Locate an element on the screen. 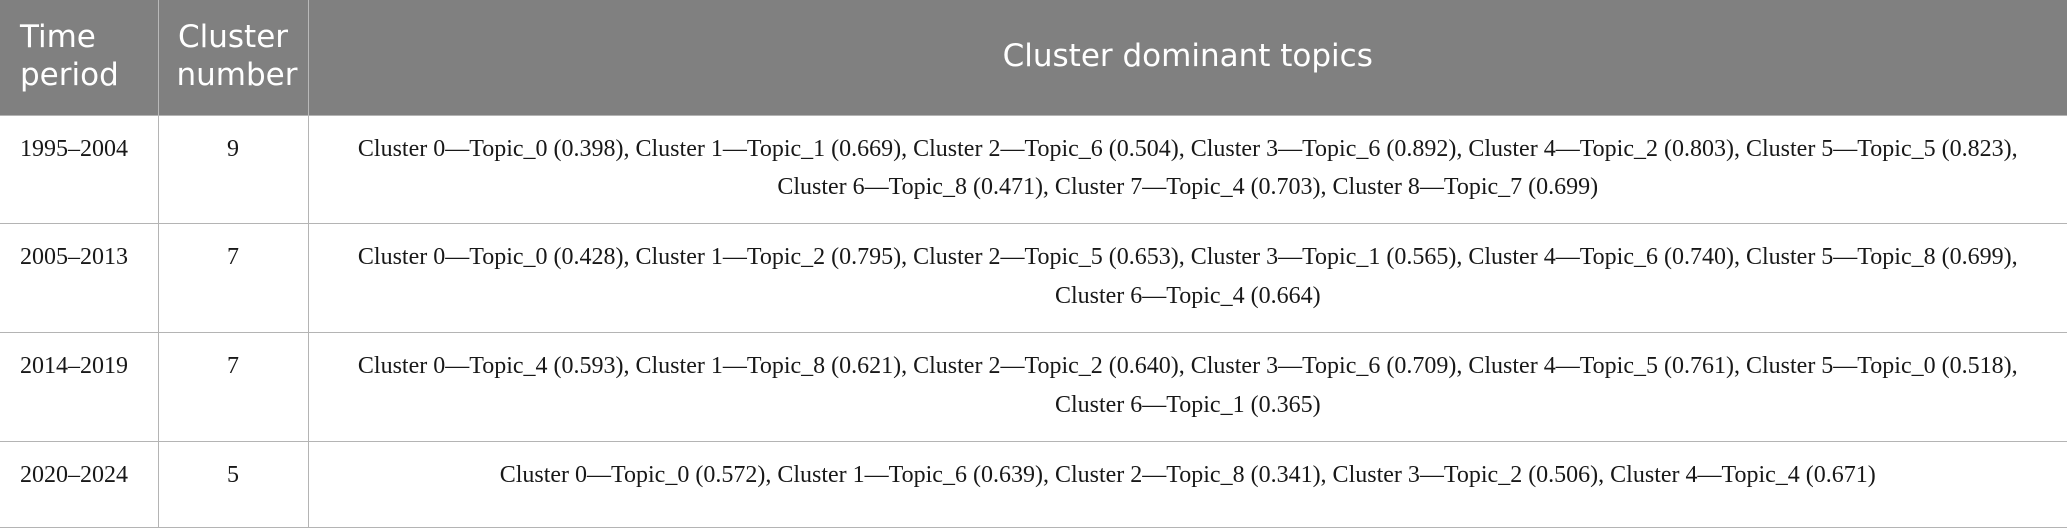 The height and width of the screenshot is (529, 2067). cell-cluster-number: 5 is located at coordinates (233, 484).